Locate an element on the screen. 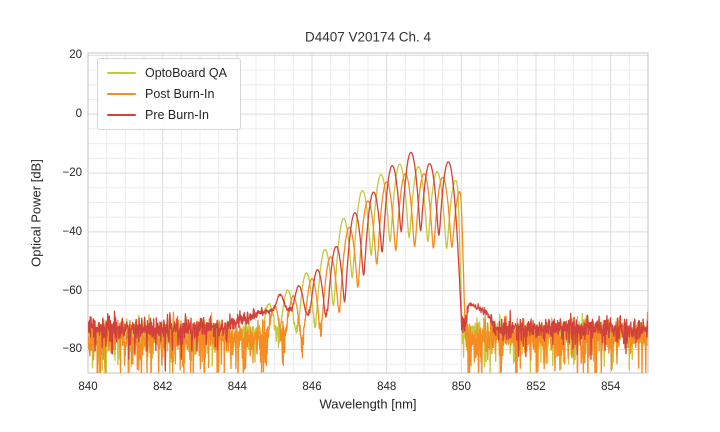 The height and width of the screenshot is (432, 720). x-tick-label: 844 is located at coordinates (237, 387).